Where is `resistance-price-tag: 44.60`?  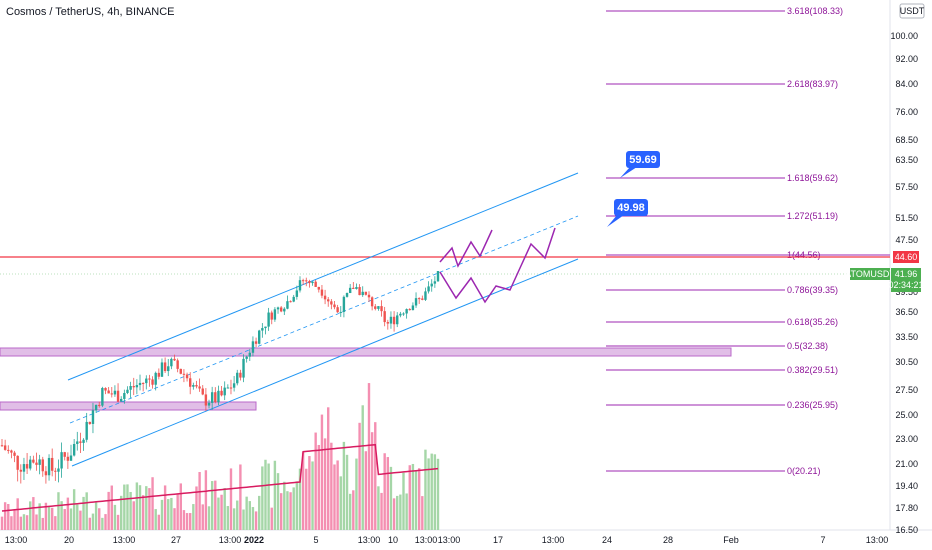 resistance-price-tag: 44.60 is located at coordinates (906, 257).